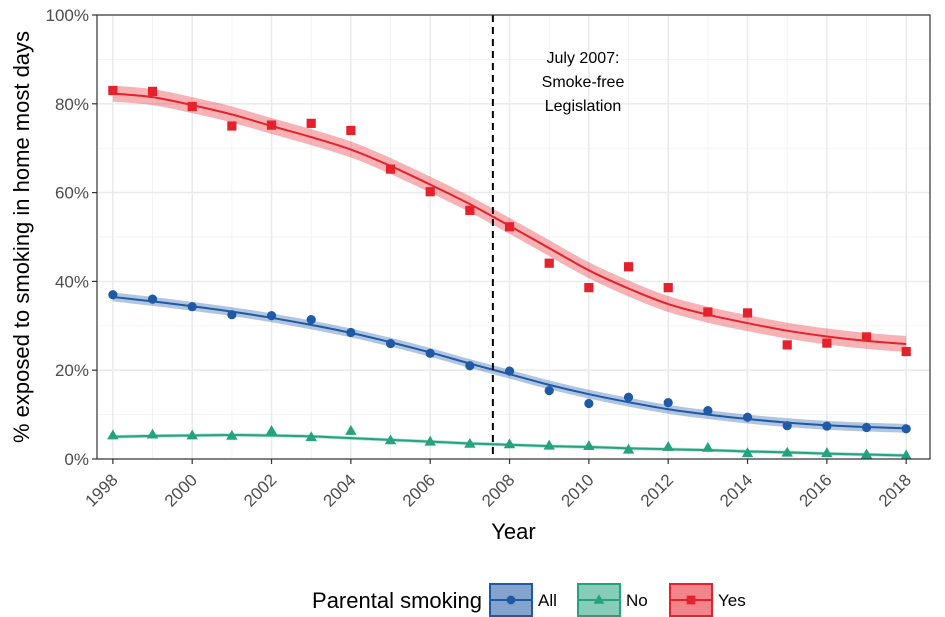 Image resolution: width=945 pixels, height=617 pixels. Describe the element at coordinates (547, 600) in the screenshot. I see `legend-label-all: All` at that location.